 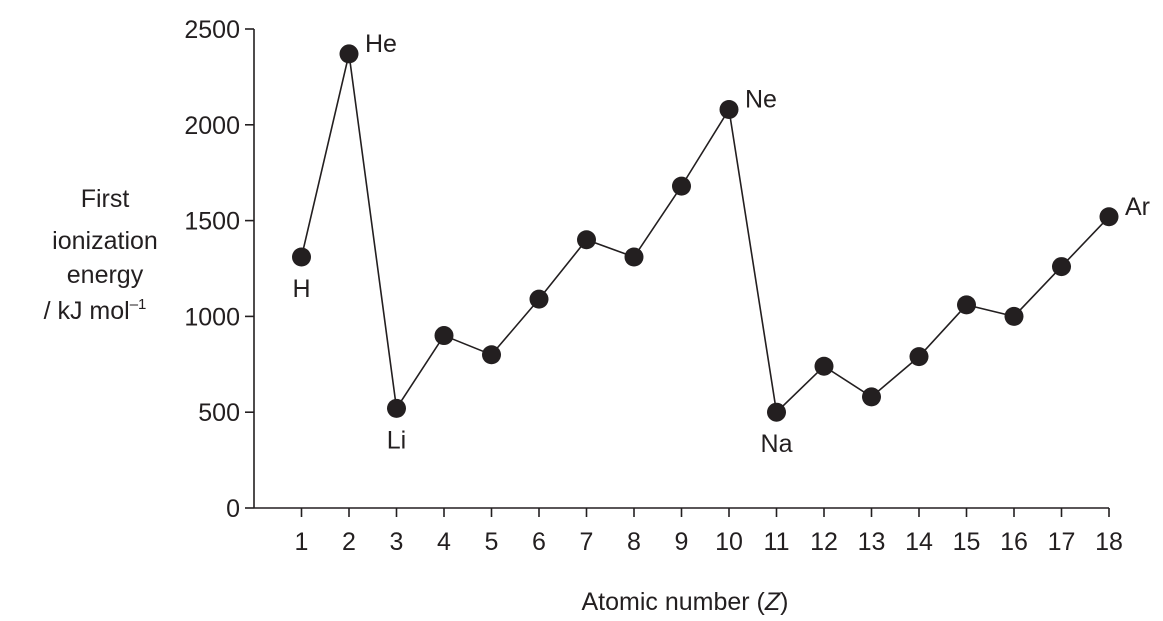 What do you see at coordinates (729, 542) in the screenshot?
I see `x-tick-label: 10` at bounding box center [729, 542].